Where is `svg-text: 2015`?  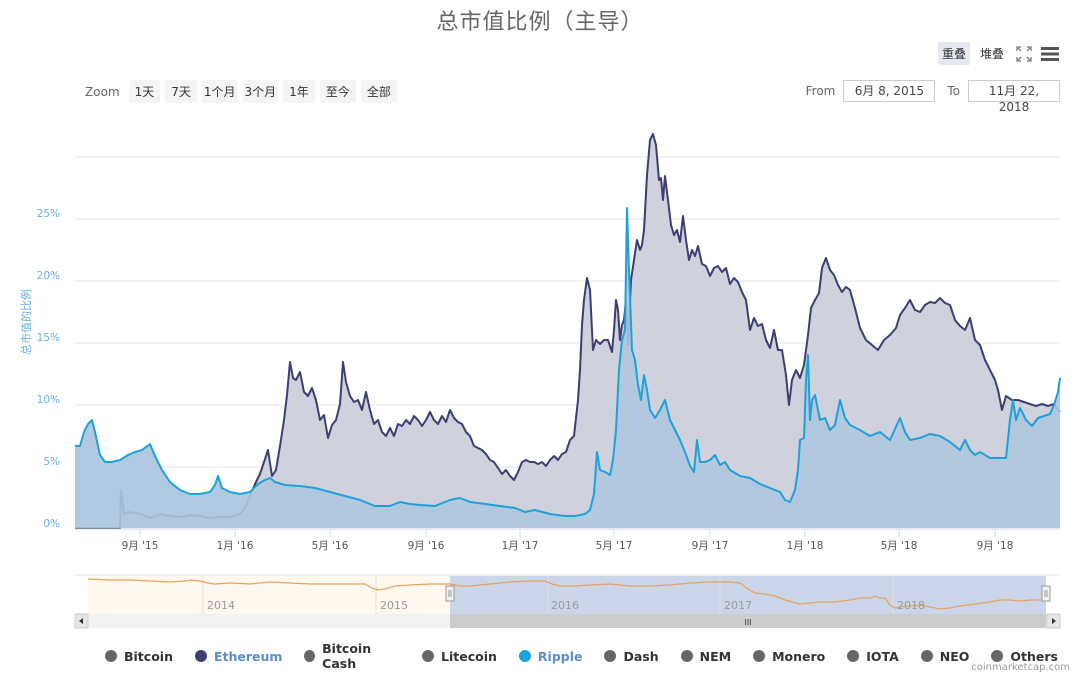 svg-text: 2015 is located at coordinates (394, 605).